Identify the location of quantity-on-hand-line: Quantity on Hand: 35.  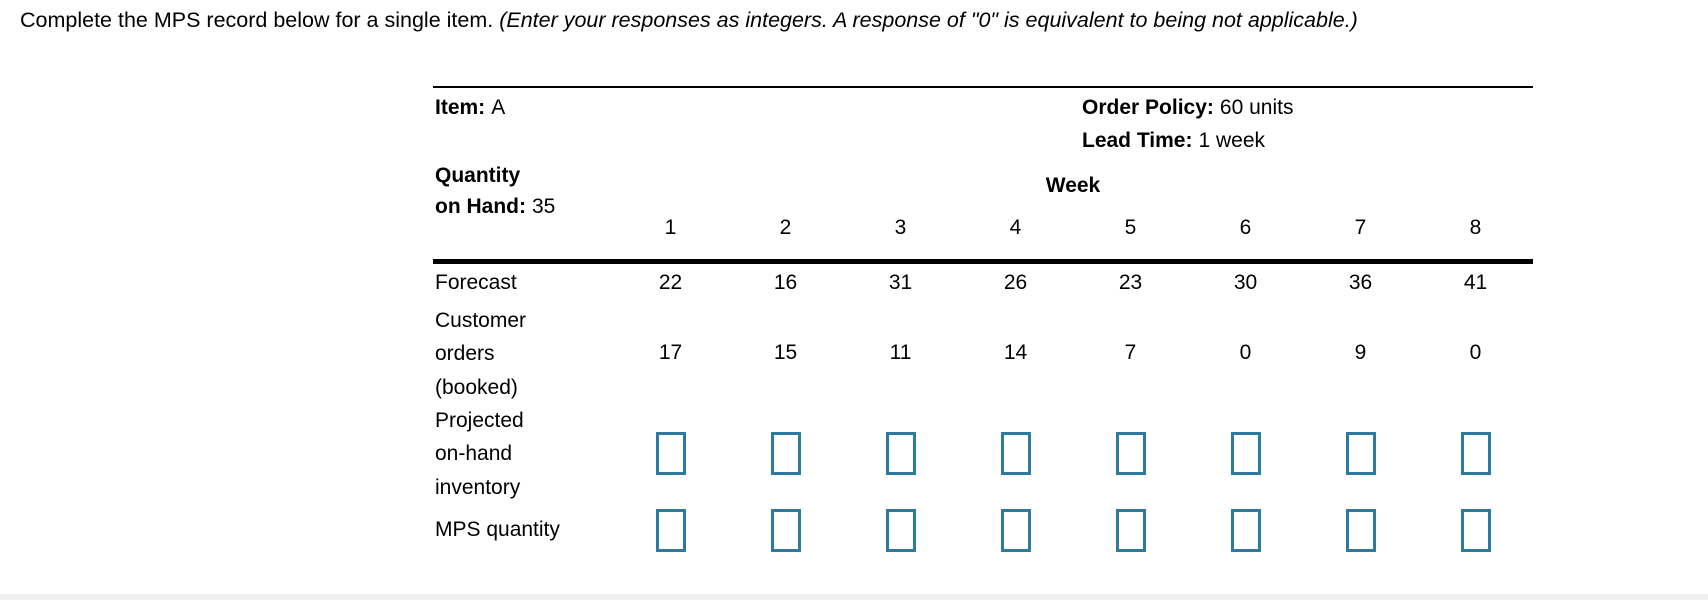
(495, 191).